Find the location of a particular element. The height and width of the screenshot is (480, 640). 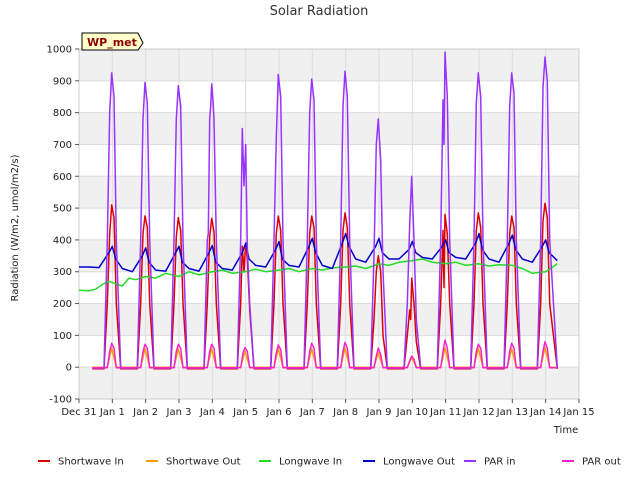

y-axis-ticks: -100 0 100 200 300 400 500 600 700 800 900 1000 is located at coordinates (63, 225).